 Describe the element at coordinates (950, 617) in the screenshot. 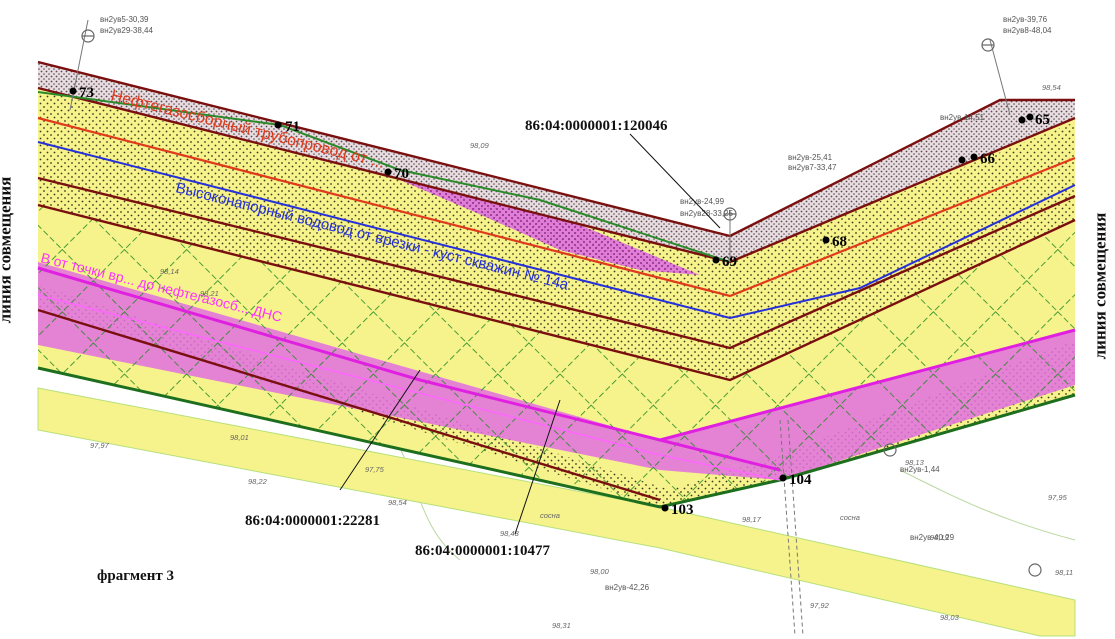

I see `elevation-text: 98,03` at that location.